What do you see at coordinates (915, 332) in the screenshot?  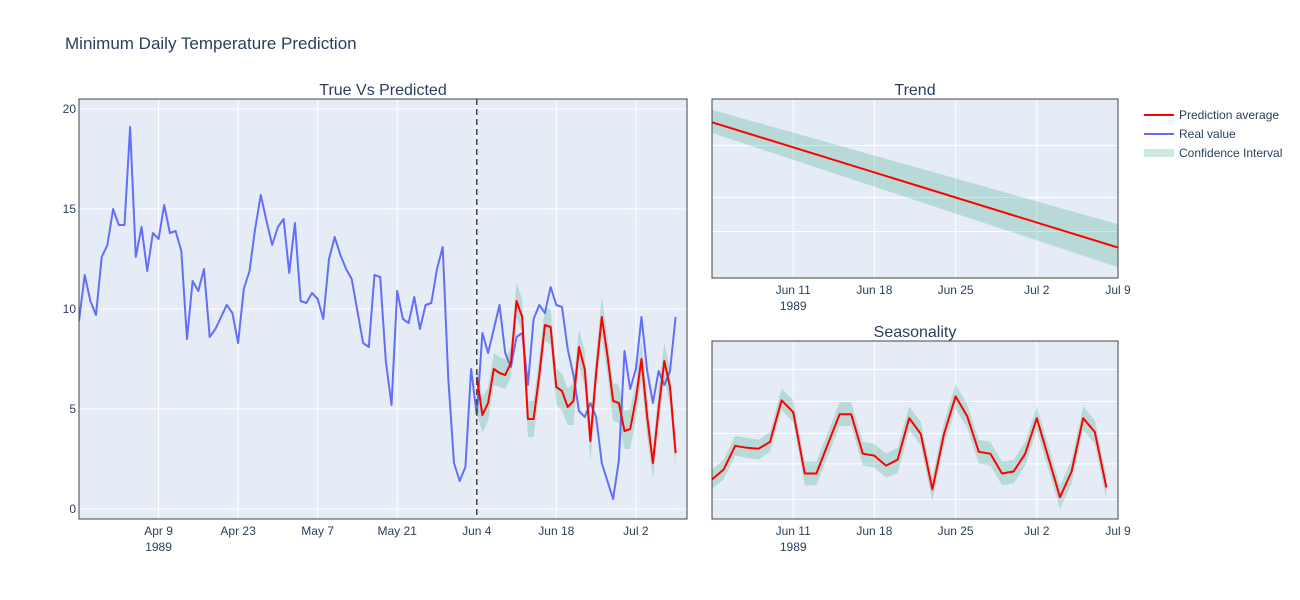 I see `subplot-title: Seasonality` at bounding box center [915, 332].